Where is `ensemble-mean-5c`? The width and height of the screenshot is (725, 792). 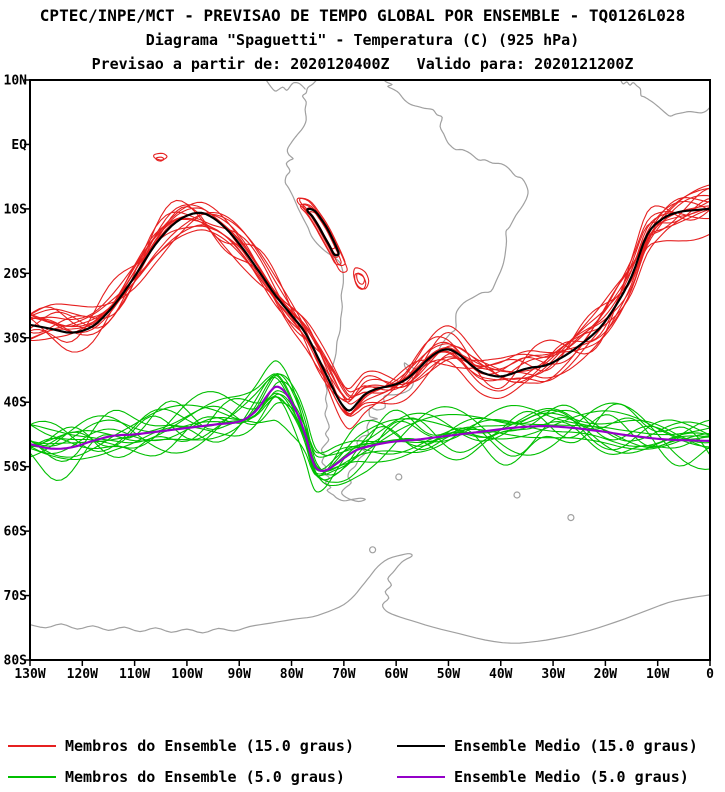 ensemble-mean-5c is located at coordinates (370, 428).